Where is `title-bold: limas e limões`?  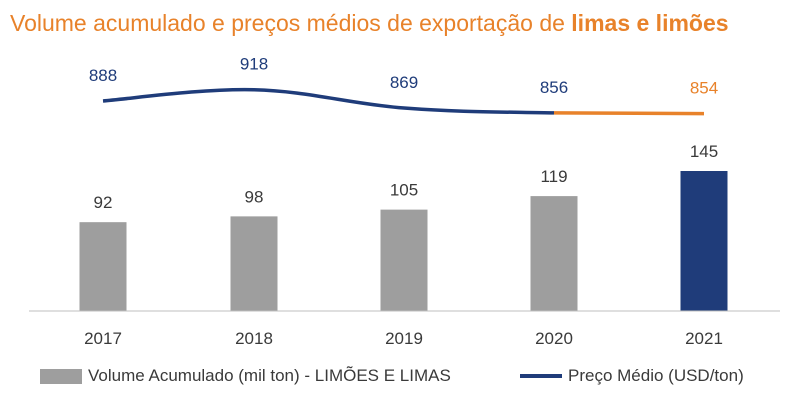
title-bold: limas e limões is located at coordinates (650, 23).